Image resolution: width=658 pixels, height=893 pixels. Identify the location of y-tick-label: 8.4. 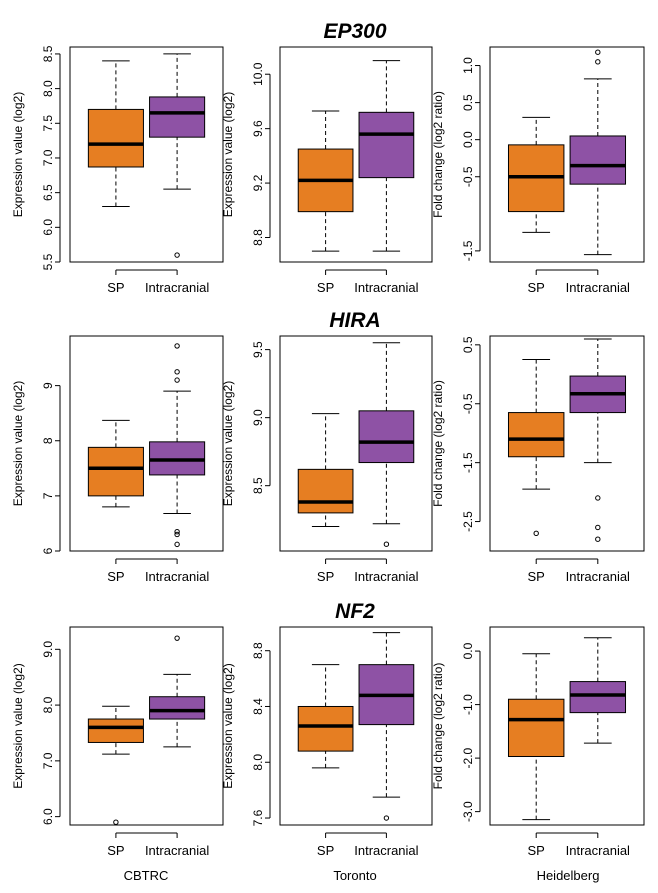
(258, 706).